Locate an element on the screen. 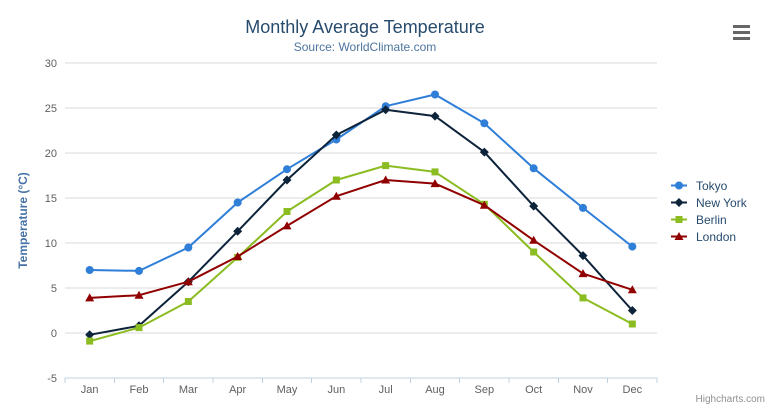 Image resolution: width=769 pixels, height=416 pixels. y-tick-label: 20 is located at coordinates (51, 154).